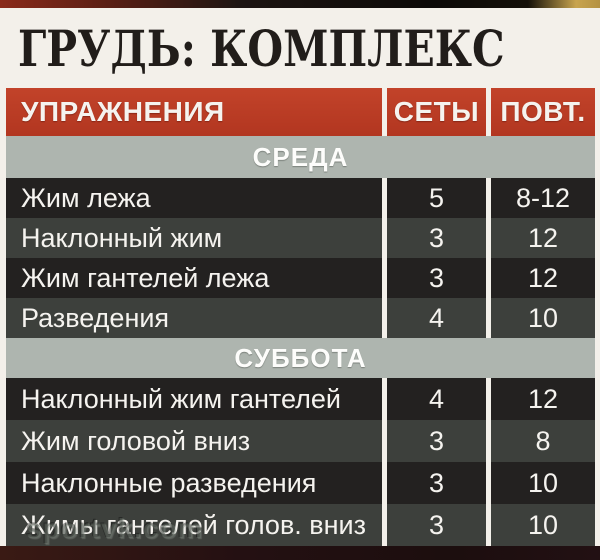 This screenshot has height=560, width=600. What do you see at coordinates (300, 358) in the screenshot?
I see `section-header-saturday: СУББОТА` at bounding box center [300, 358].